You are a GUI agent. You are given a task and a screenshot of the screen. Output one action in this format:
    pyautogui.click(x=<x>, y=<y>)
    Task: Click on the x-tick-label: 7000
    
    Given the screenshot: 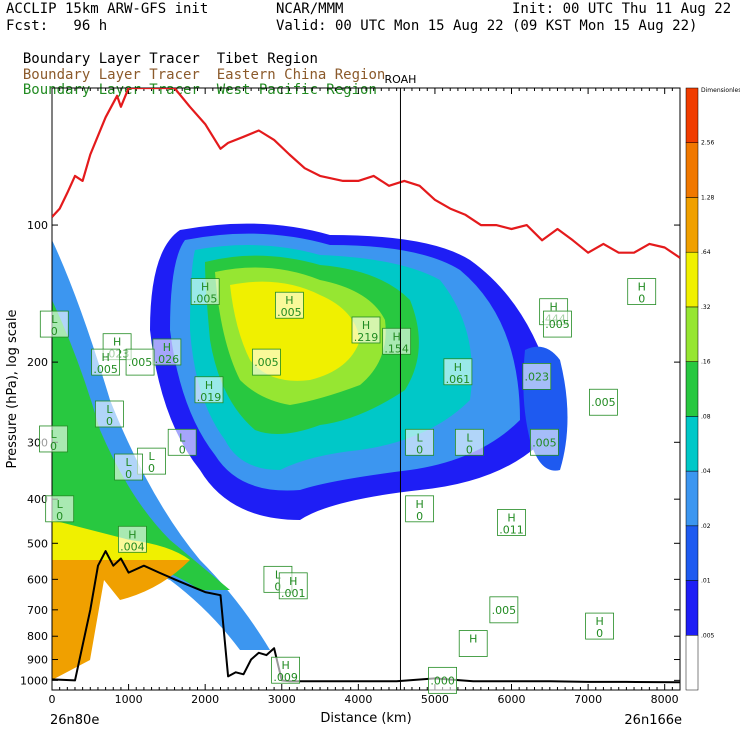 What is the action you would take?
    pyautogui.click(x=588, y=699)
    